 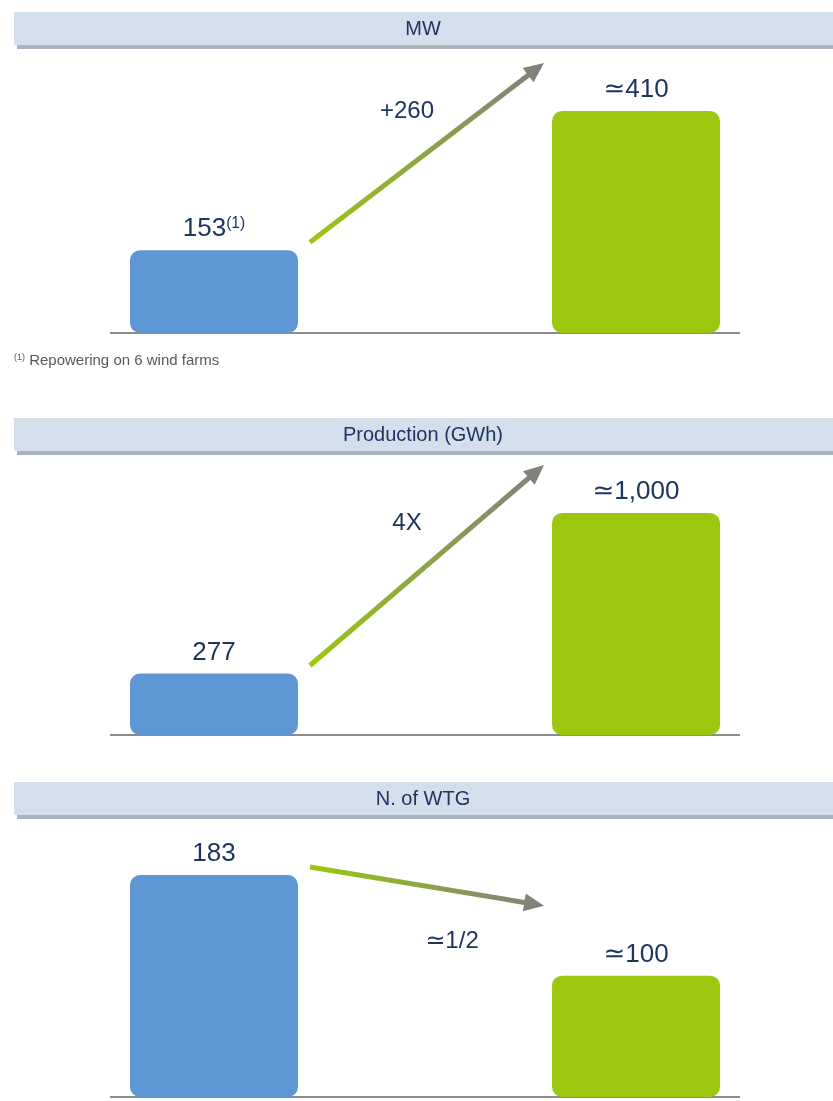 I want to click on data-label: ≃100, so click(x=636, y=952).